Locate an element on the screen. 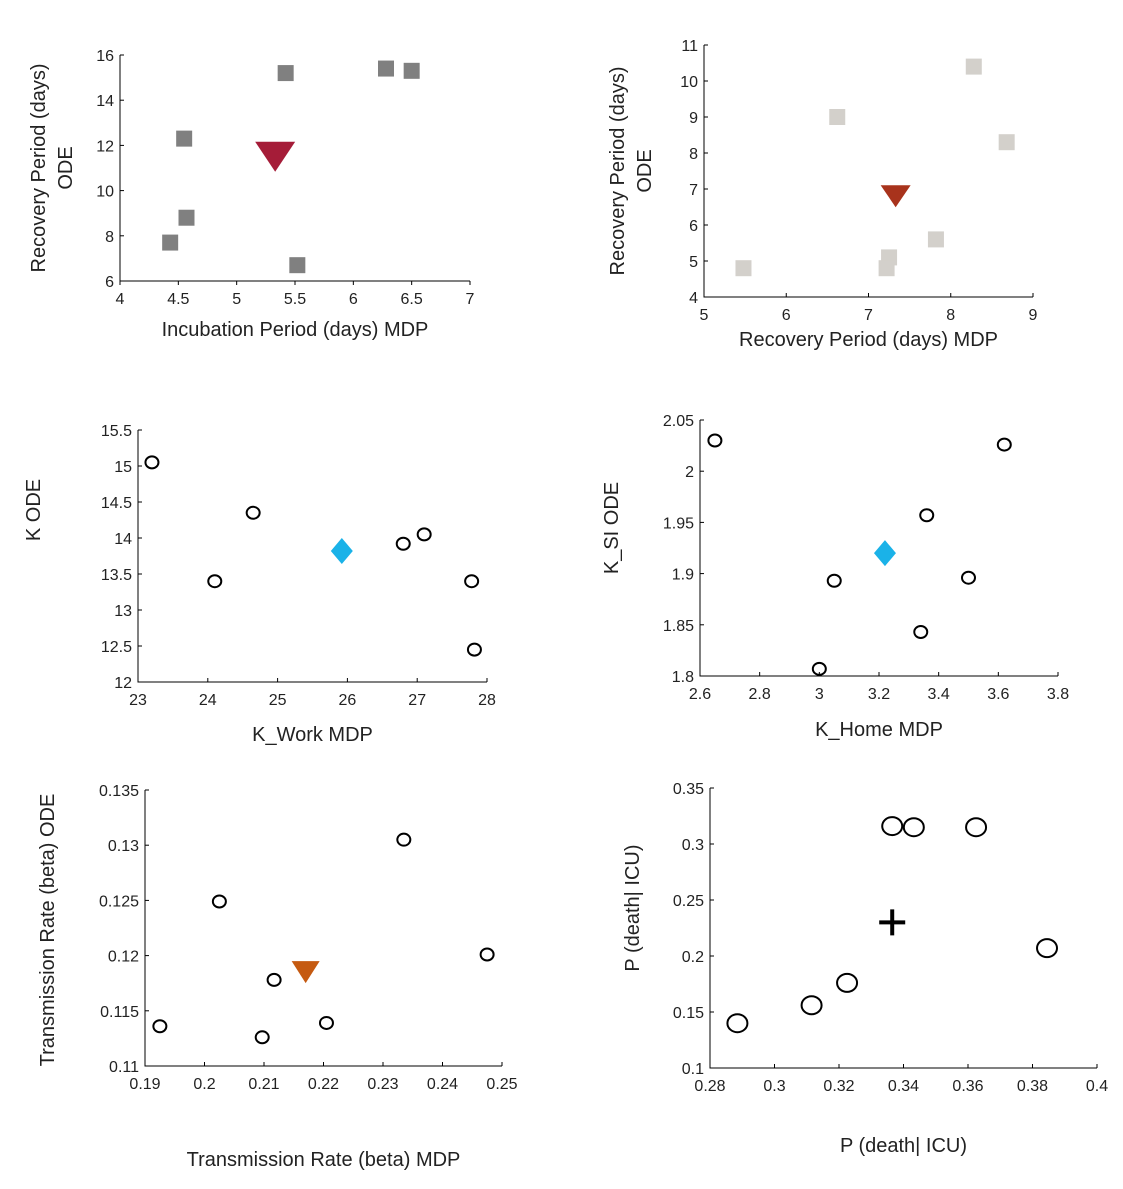  y-tick-label: 0.125 is located at coordinates (119, 901).